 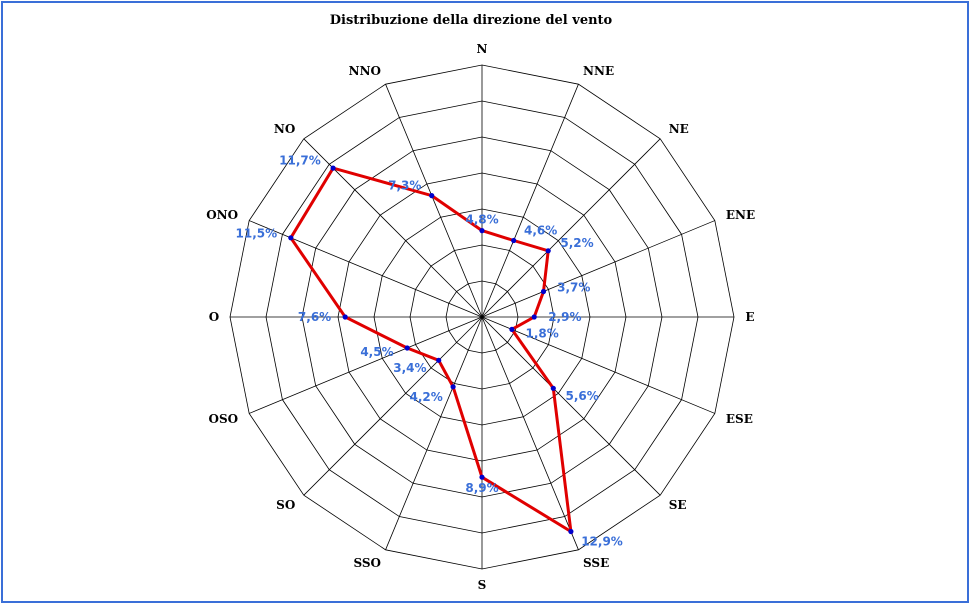 I want to click on point-ene, so click(x=543, y=291).